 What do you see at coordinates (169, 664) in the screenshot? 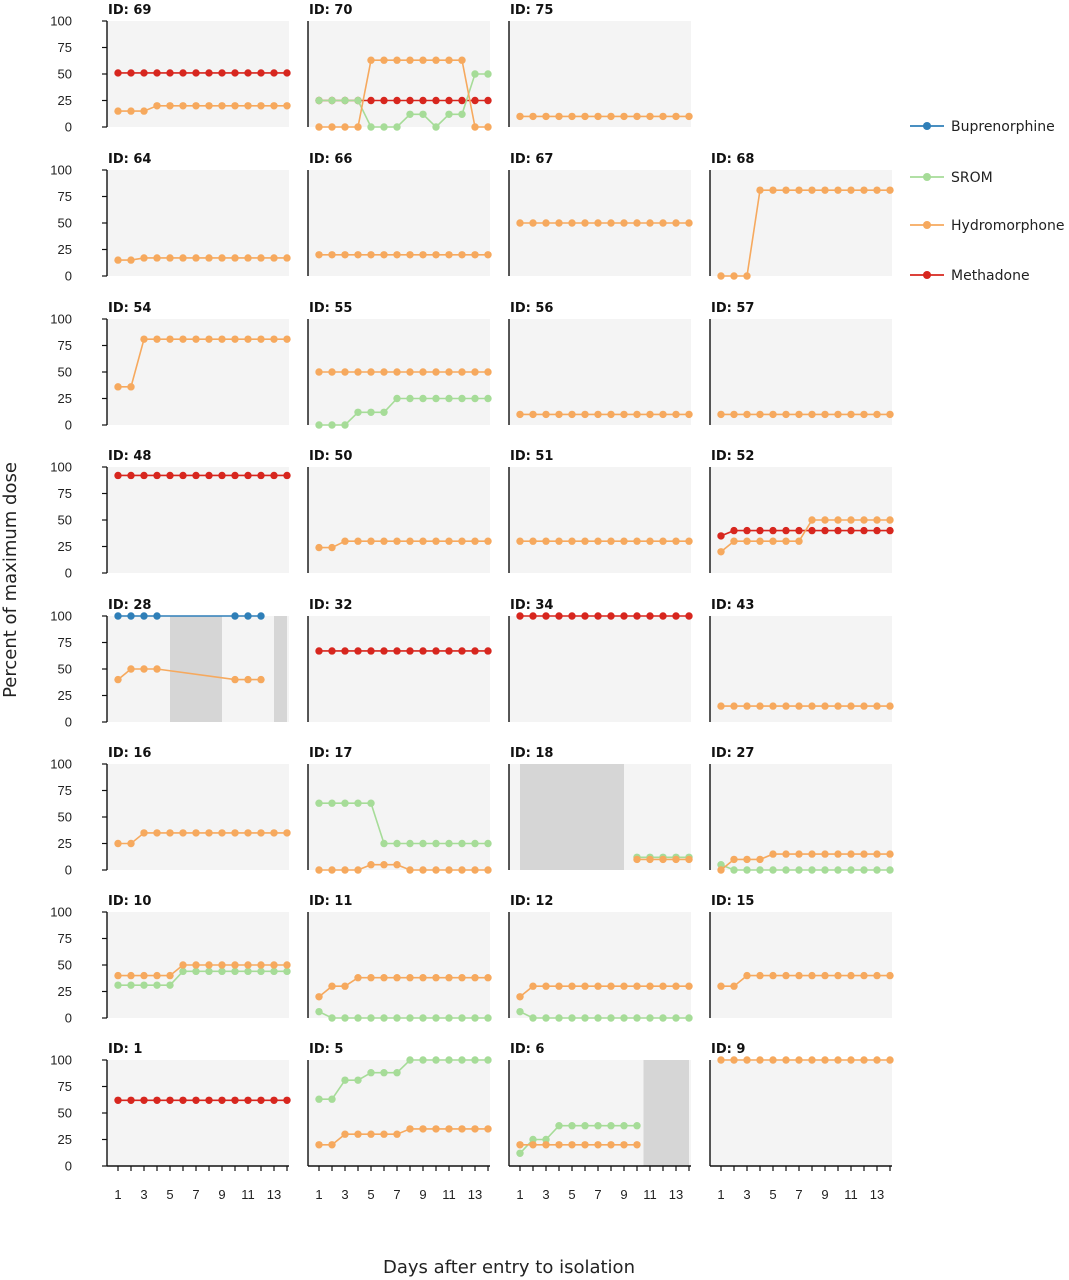
I see `panel-28: 0 25 50 75 100 ID: 28` at bounding box center [169, 664].